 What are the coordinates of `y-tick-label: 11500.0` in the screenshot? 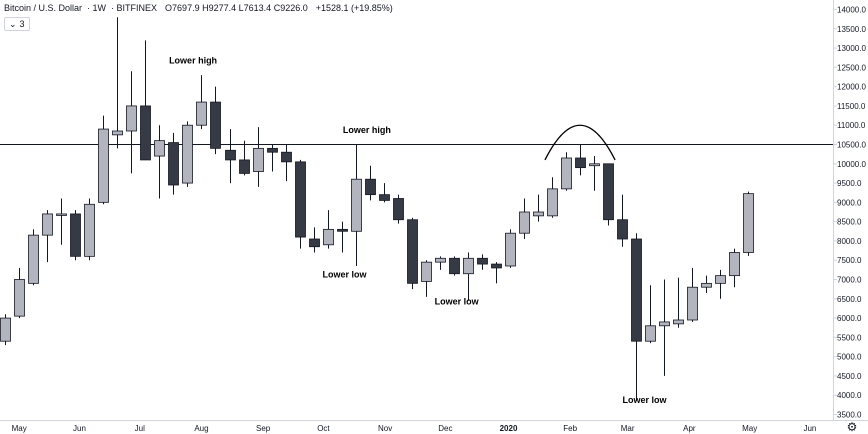 It's located at (851, 106).